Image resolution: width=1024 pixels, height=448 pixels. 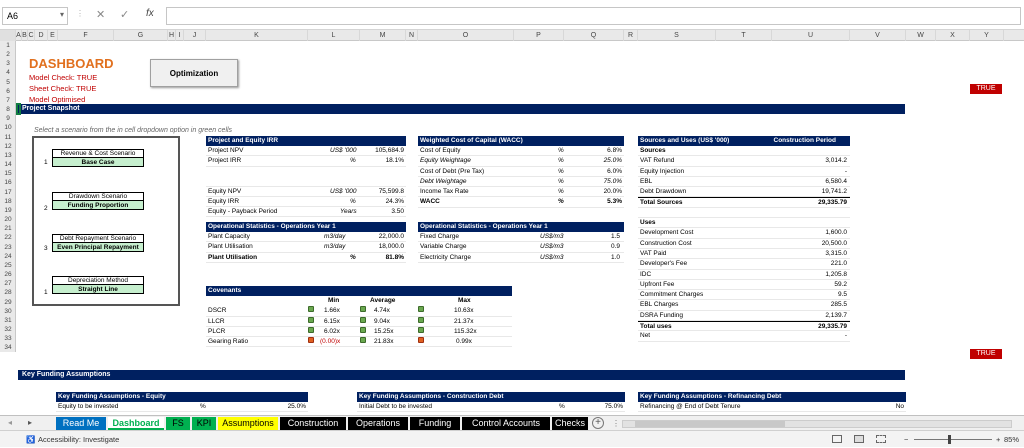 What do you see at coordinates (466, 35) in the screenshot?
I see `column-header: O` at bounding box center [466, 35].